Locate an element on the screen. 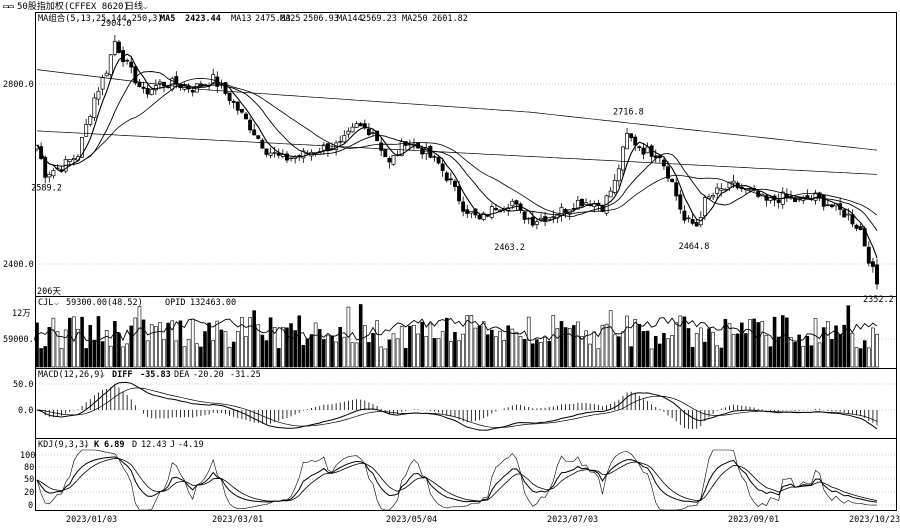 This screenshot has width=900, height=530. kdj-panel-frame is located at coordinates (466, 474).